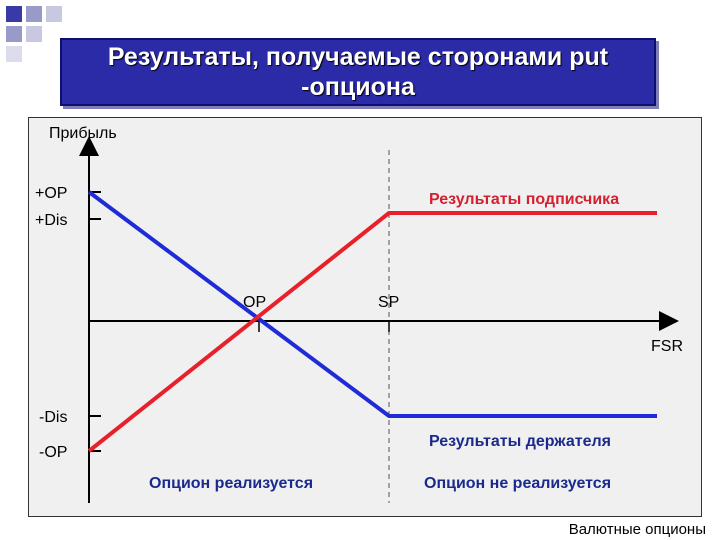  Describe the element at coordinates (53, 417) in the screenshot. I see `y-tick-label-dis-minus: -Dis` at that location.